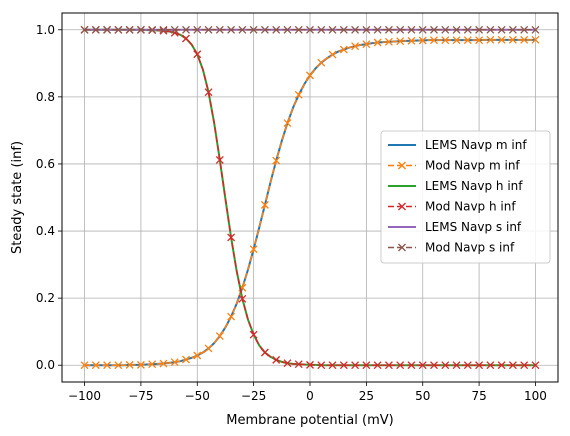 Image resolution: width=570 pixels, height=436 pixels. What do you see at coordinates (473, 227) in the screenshot?
I see `legend-label: LEMS Navp s inf` at bounding box center [473, 227].